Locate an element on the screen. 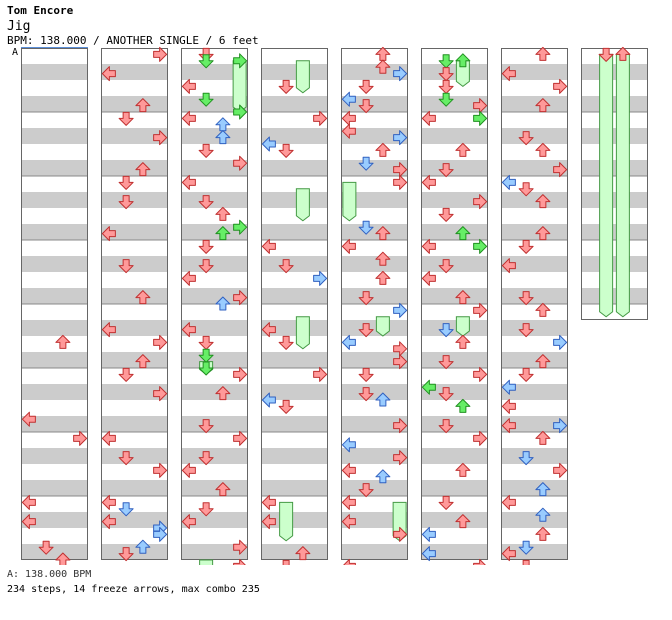  bpm-footer: A: 138.000 BPM is located at coordinates (49, 574).